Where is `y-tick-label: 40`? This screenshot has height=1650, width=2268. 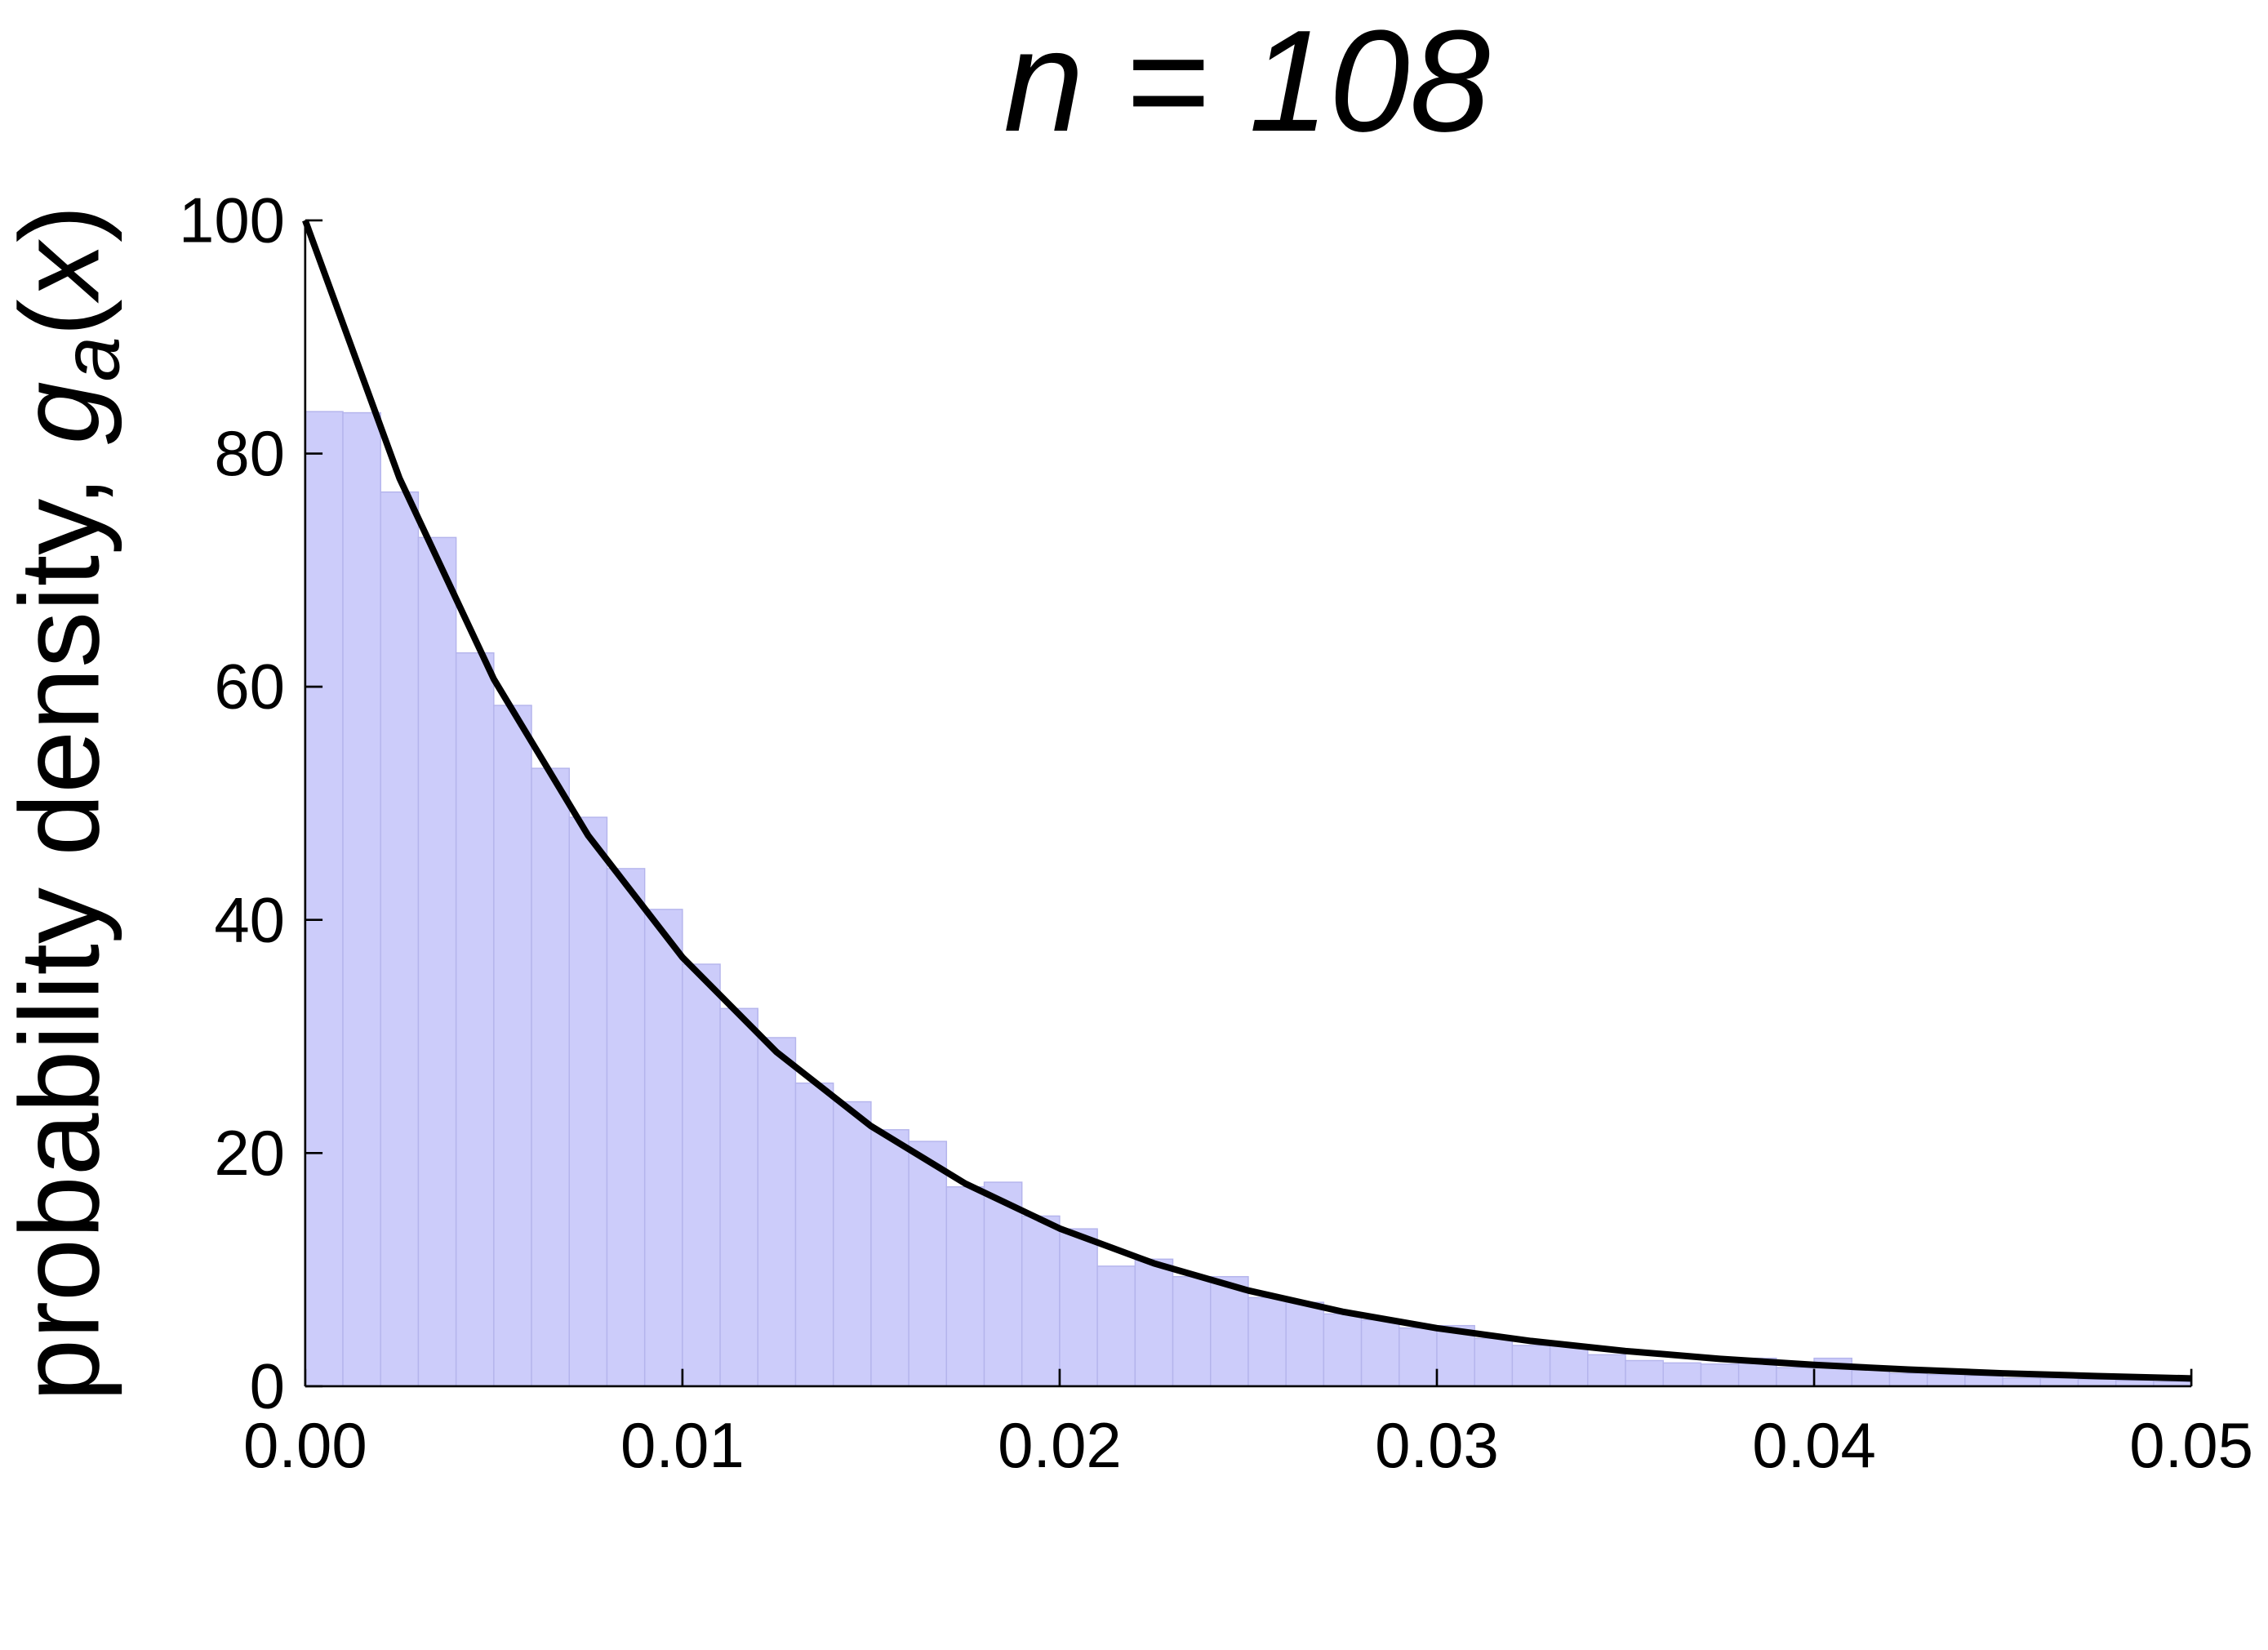
y-tick-label: 40 is located at coordinates (250, 919).